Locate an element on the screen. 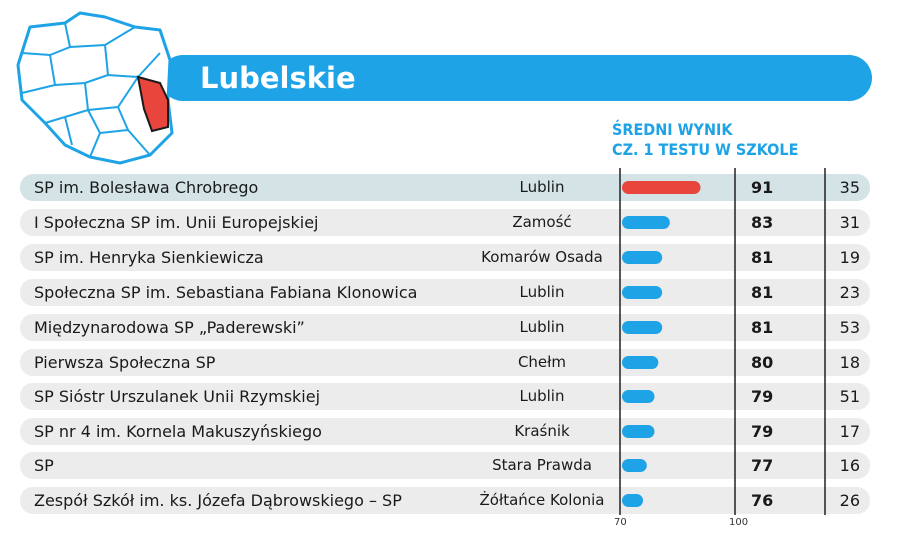  student-count: 26 is located at coordinates (849, 500).